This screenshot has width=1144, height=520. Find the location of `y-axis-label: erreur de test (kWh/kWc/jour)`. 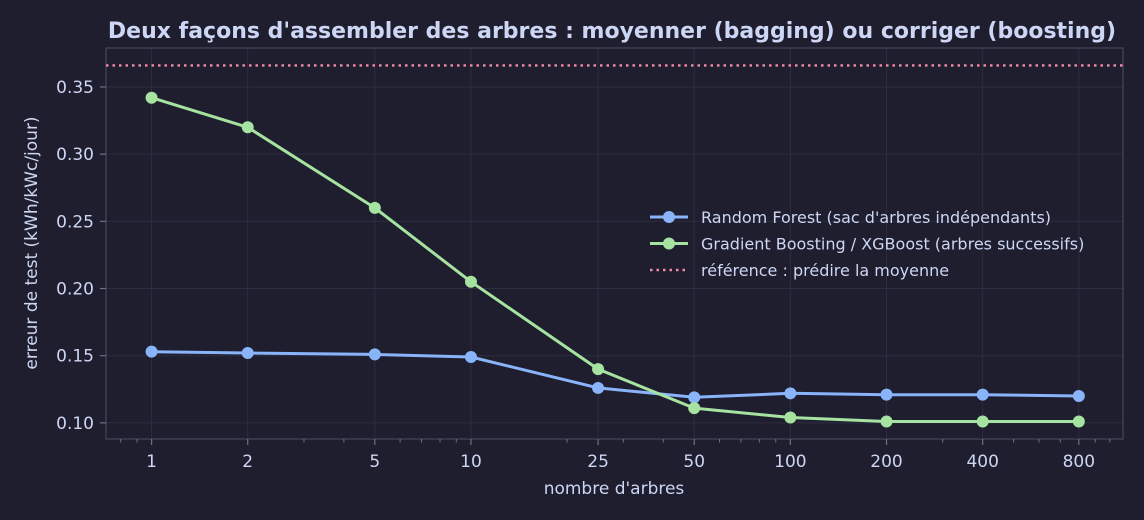

y-axis-label: erreur de test (kWh/kWc/jour) is located at coordinates (32, 242).